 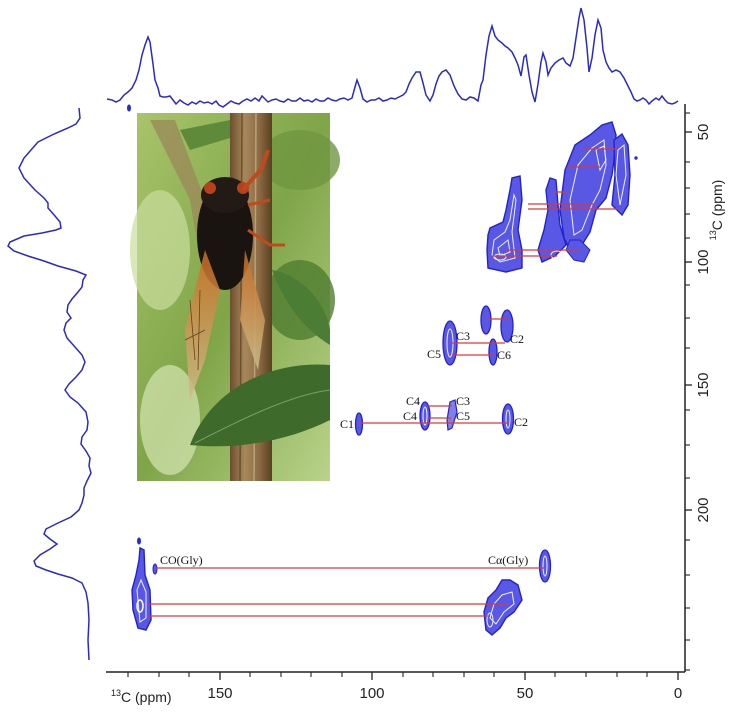 I want to click on label-c6: C6, so click(x=504, y=355).